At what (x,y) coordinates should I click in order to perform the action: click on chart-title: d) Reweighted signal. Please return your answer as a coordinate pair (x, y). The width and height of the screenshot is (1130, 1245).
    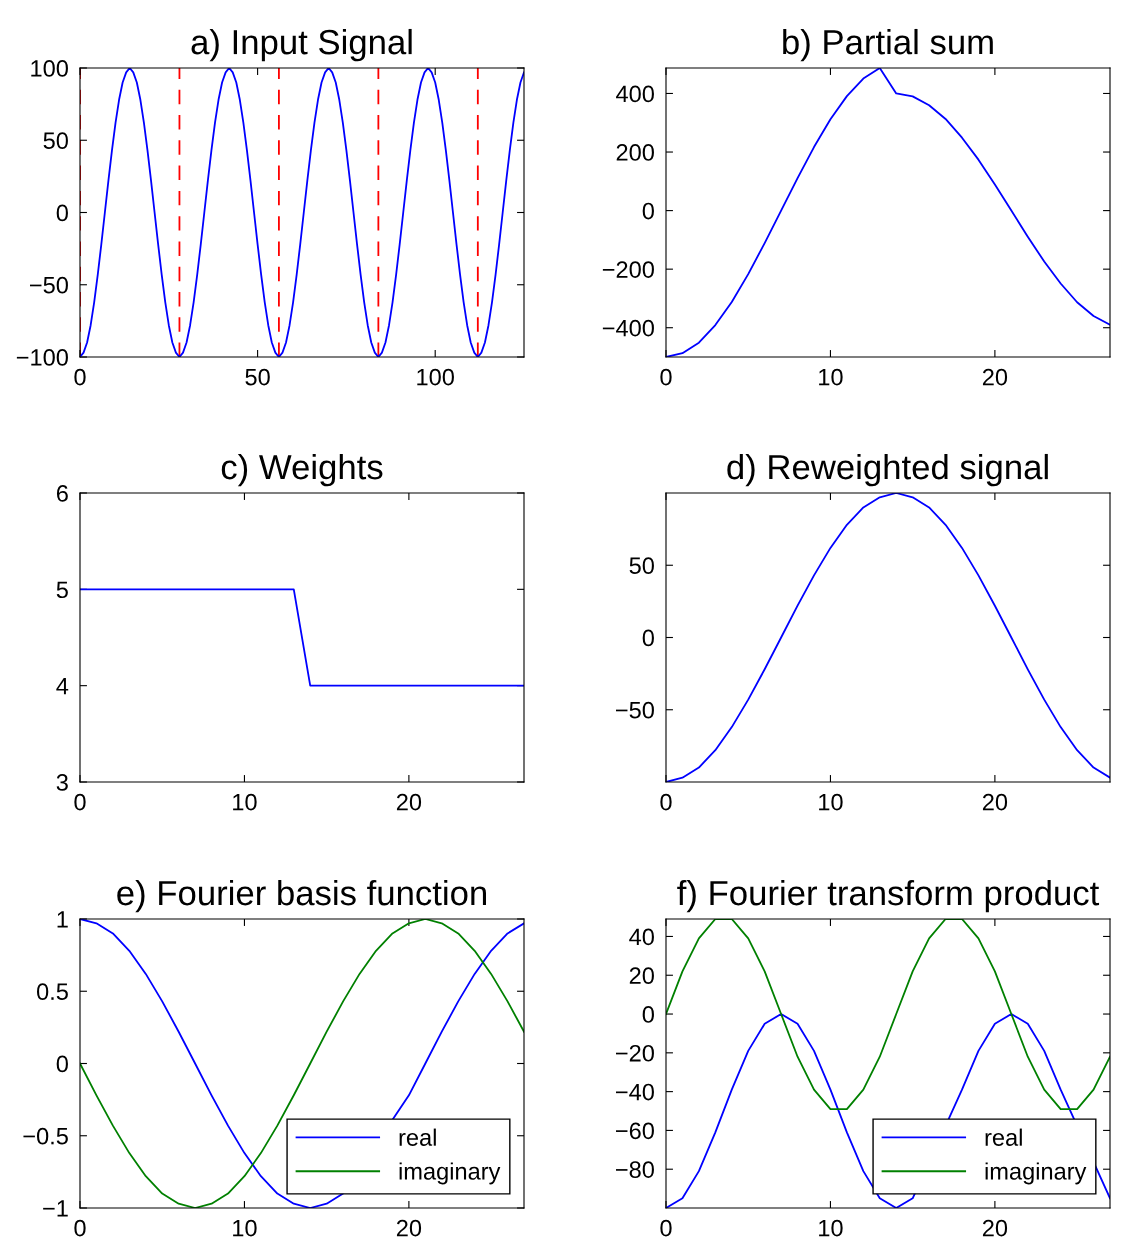
    Looking at the image, I should click on (887, 470).